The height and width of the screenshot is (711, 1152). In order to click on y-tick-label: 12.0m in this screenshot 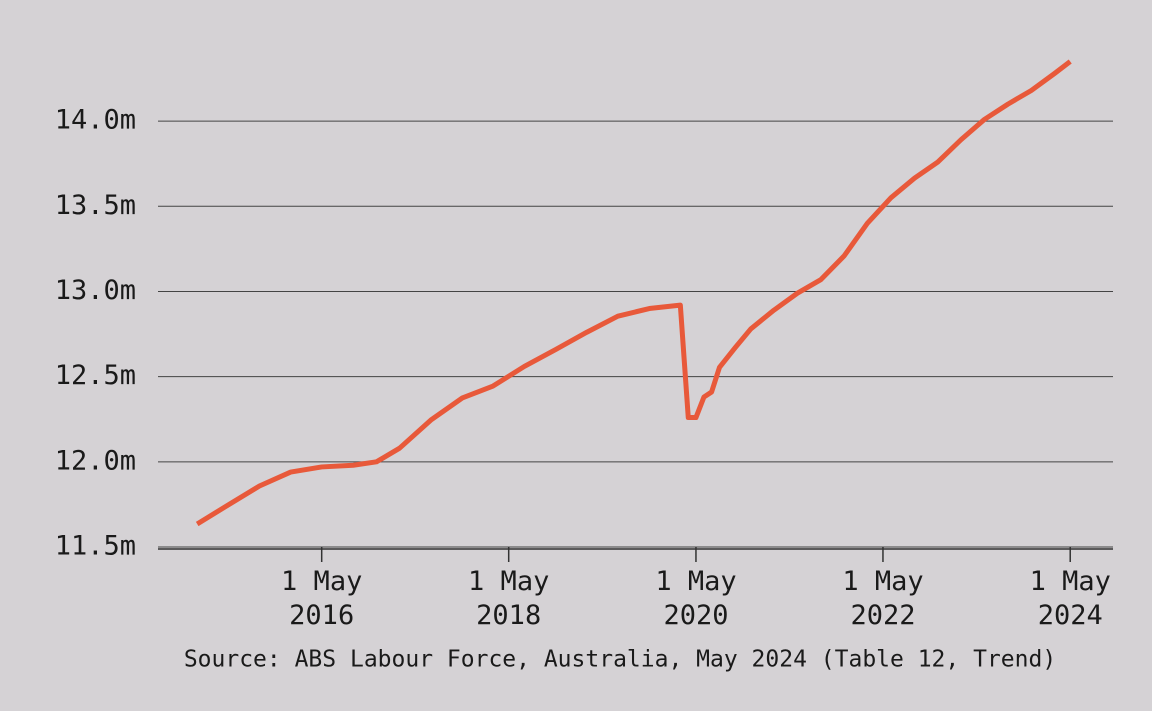, I will do `click(95, 460)`.